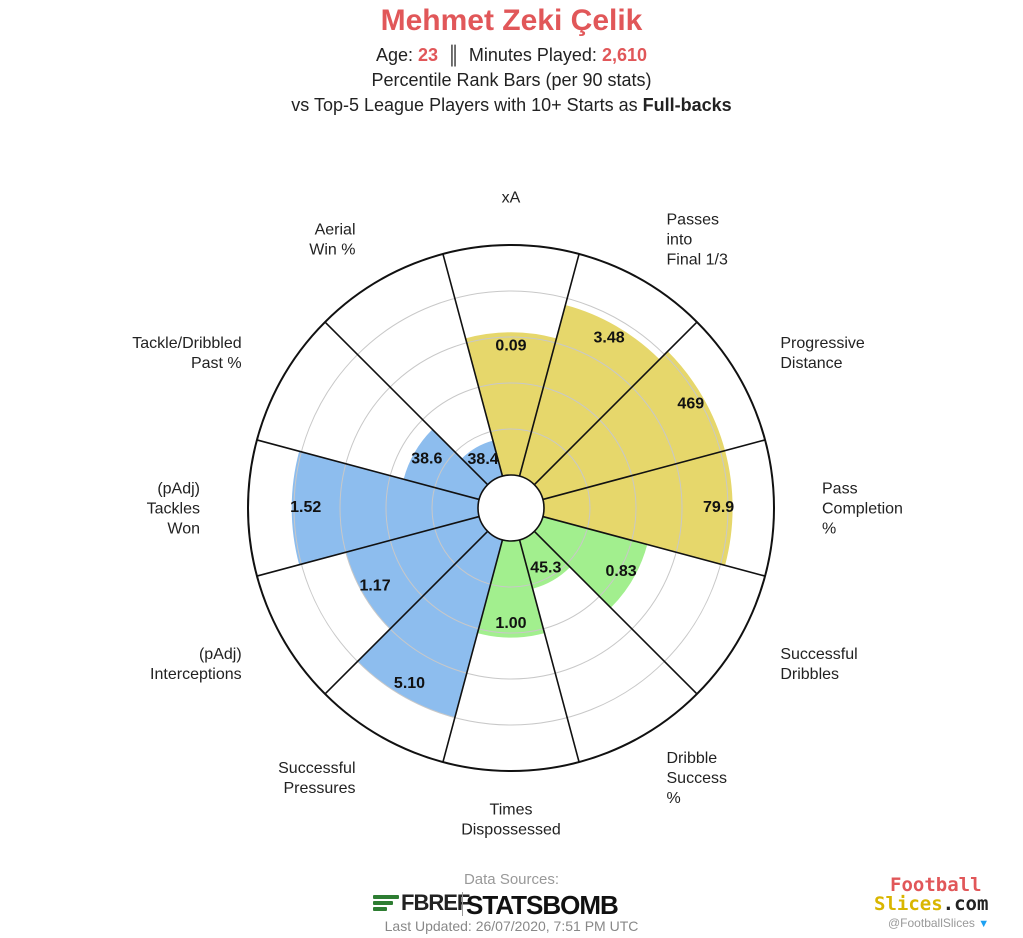  What do you see at coordinates (305, 507) in the screenshot?
I see `value-label-9: 1.52` at bounding box center [305, 507].